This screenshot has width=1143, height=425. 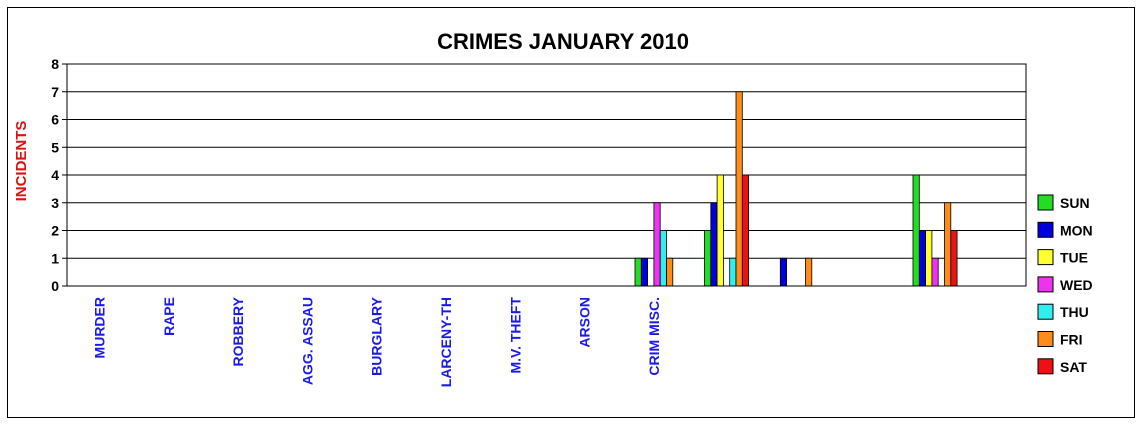 What do you see at coordinates (1045, 311) in the screenshot?
I see `legend-swatch-thu` at bounding box center [1045, 311].